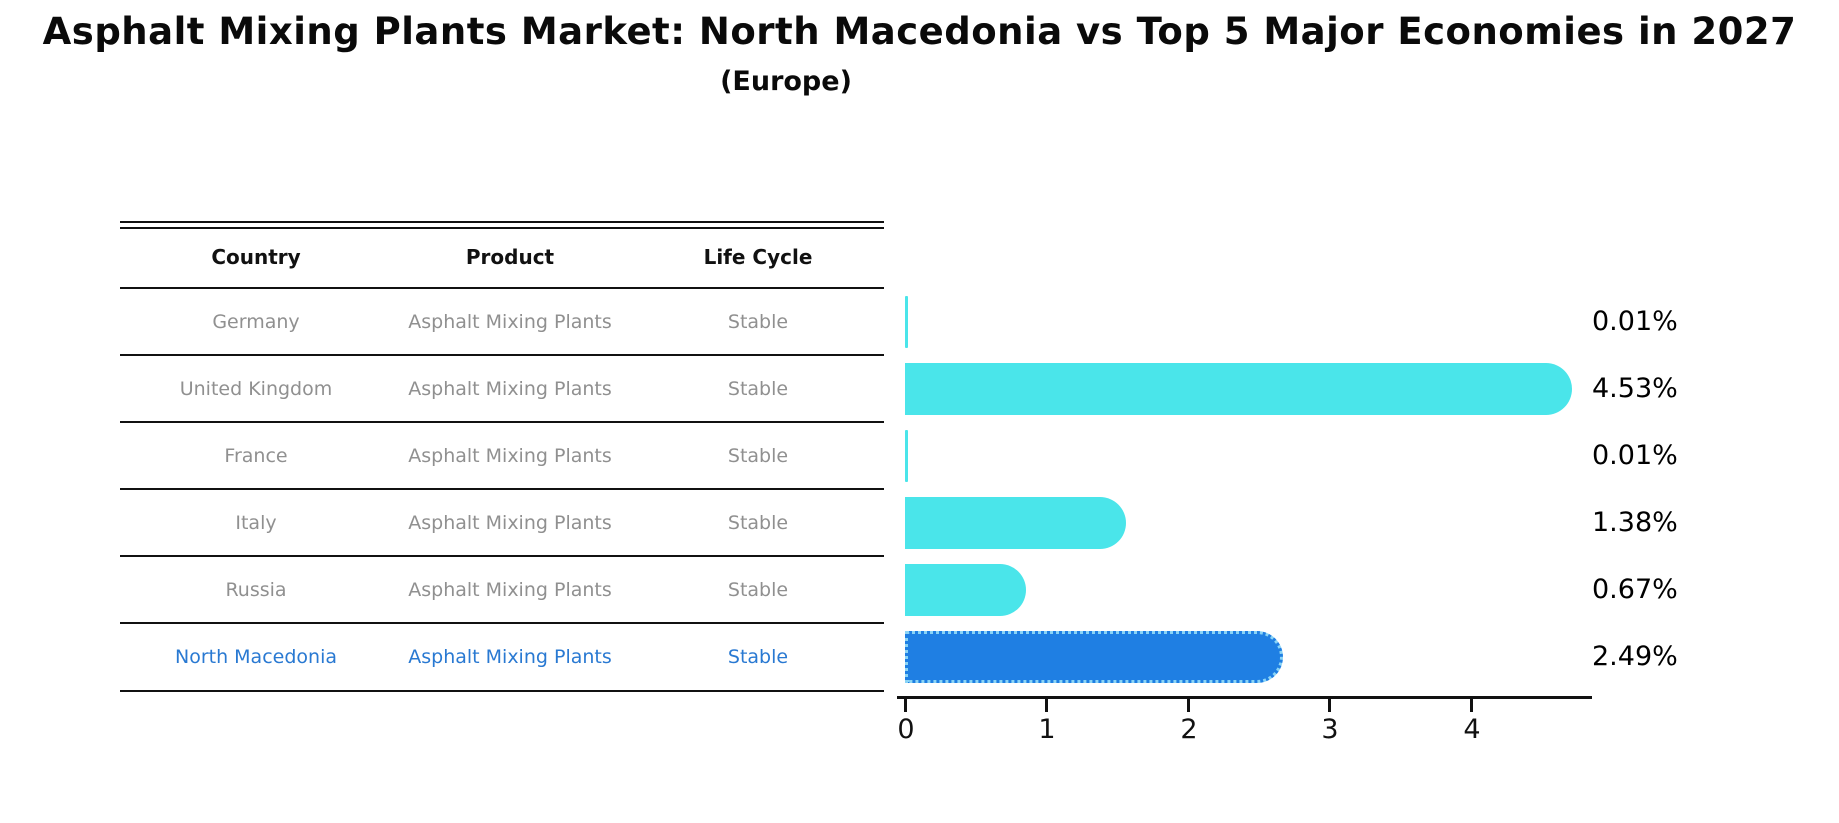 The width and height of the screenshot is (1839, 823). What do you see at coordinates (256, 523) in the screenshot?
I see `table-cell-country: Italy` at bounding box center [256, 523].